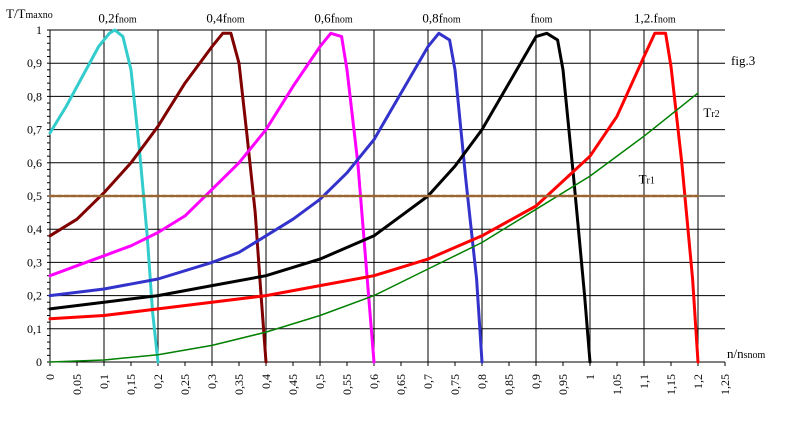 This screenshot has height=425, width=795. Describe the element at coordinates (698, 381) in the screenshot. I see `x-tick-label: 1,2` at that location.